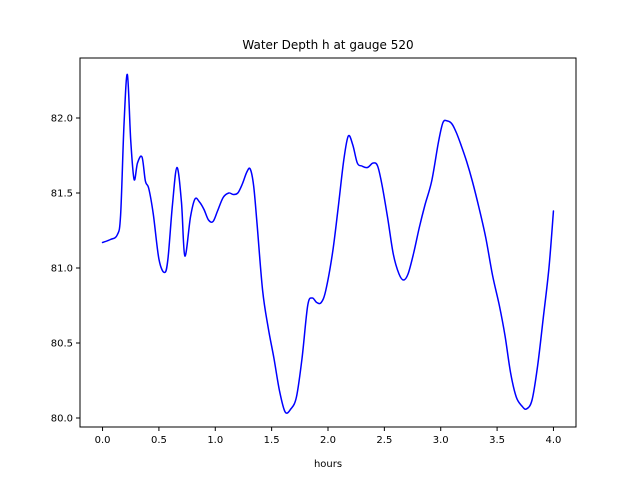  Describe the element at coordinates (384, 440) in the screenshot. I see `x-tick-label: 2.5` at that location.